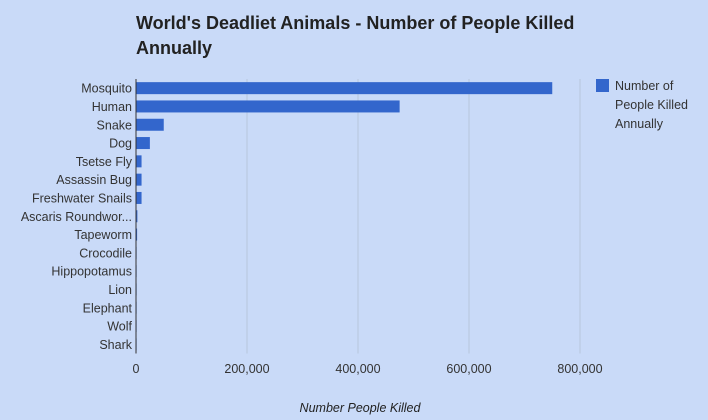  Describe the element at coordinates (103, 235) in the screenshot. I see `category-label: Tapeworm` at that location.